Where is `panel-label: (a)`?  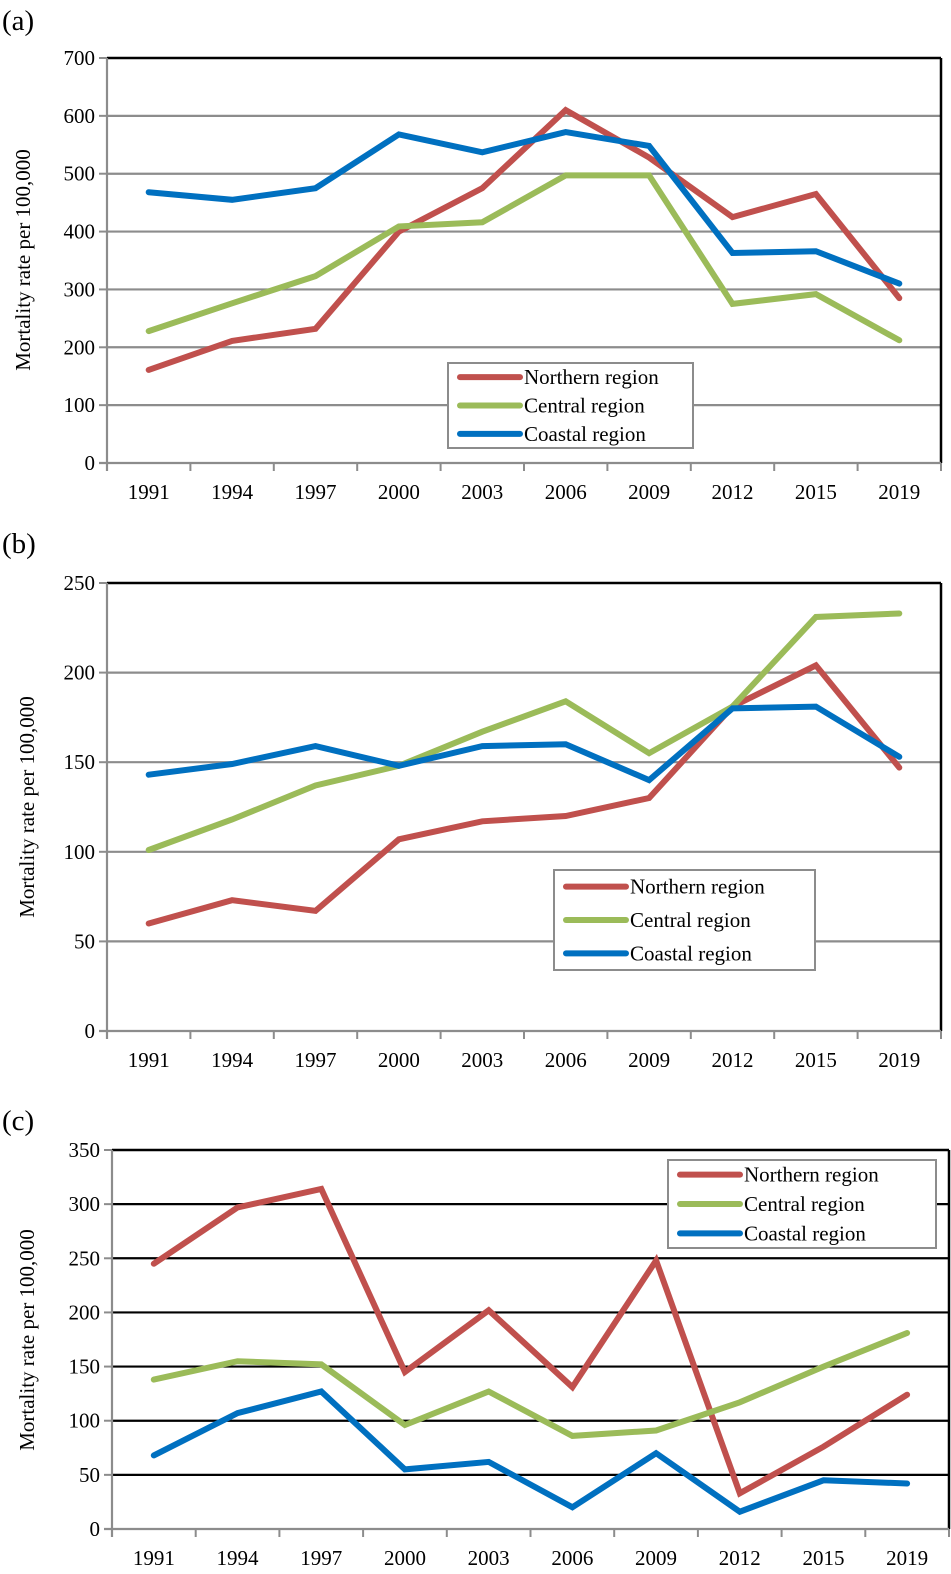
panel-label: (a) is located at coordinates (18, 21).